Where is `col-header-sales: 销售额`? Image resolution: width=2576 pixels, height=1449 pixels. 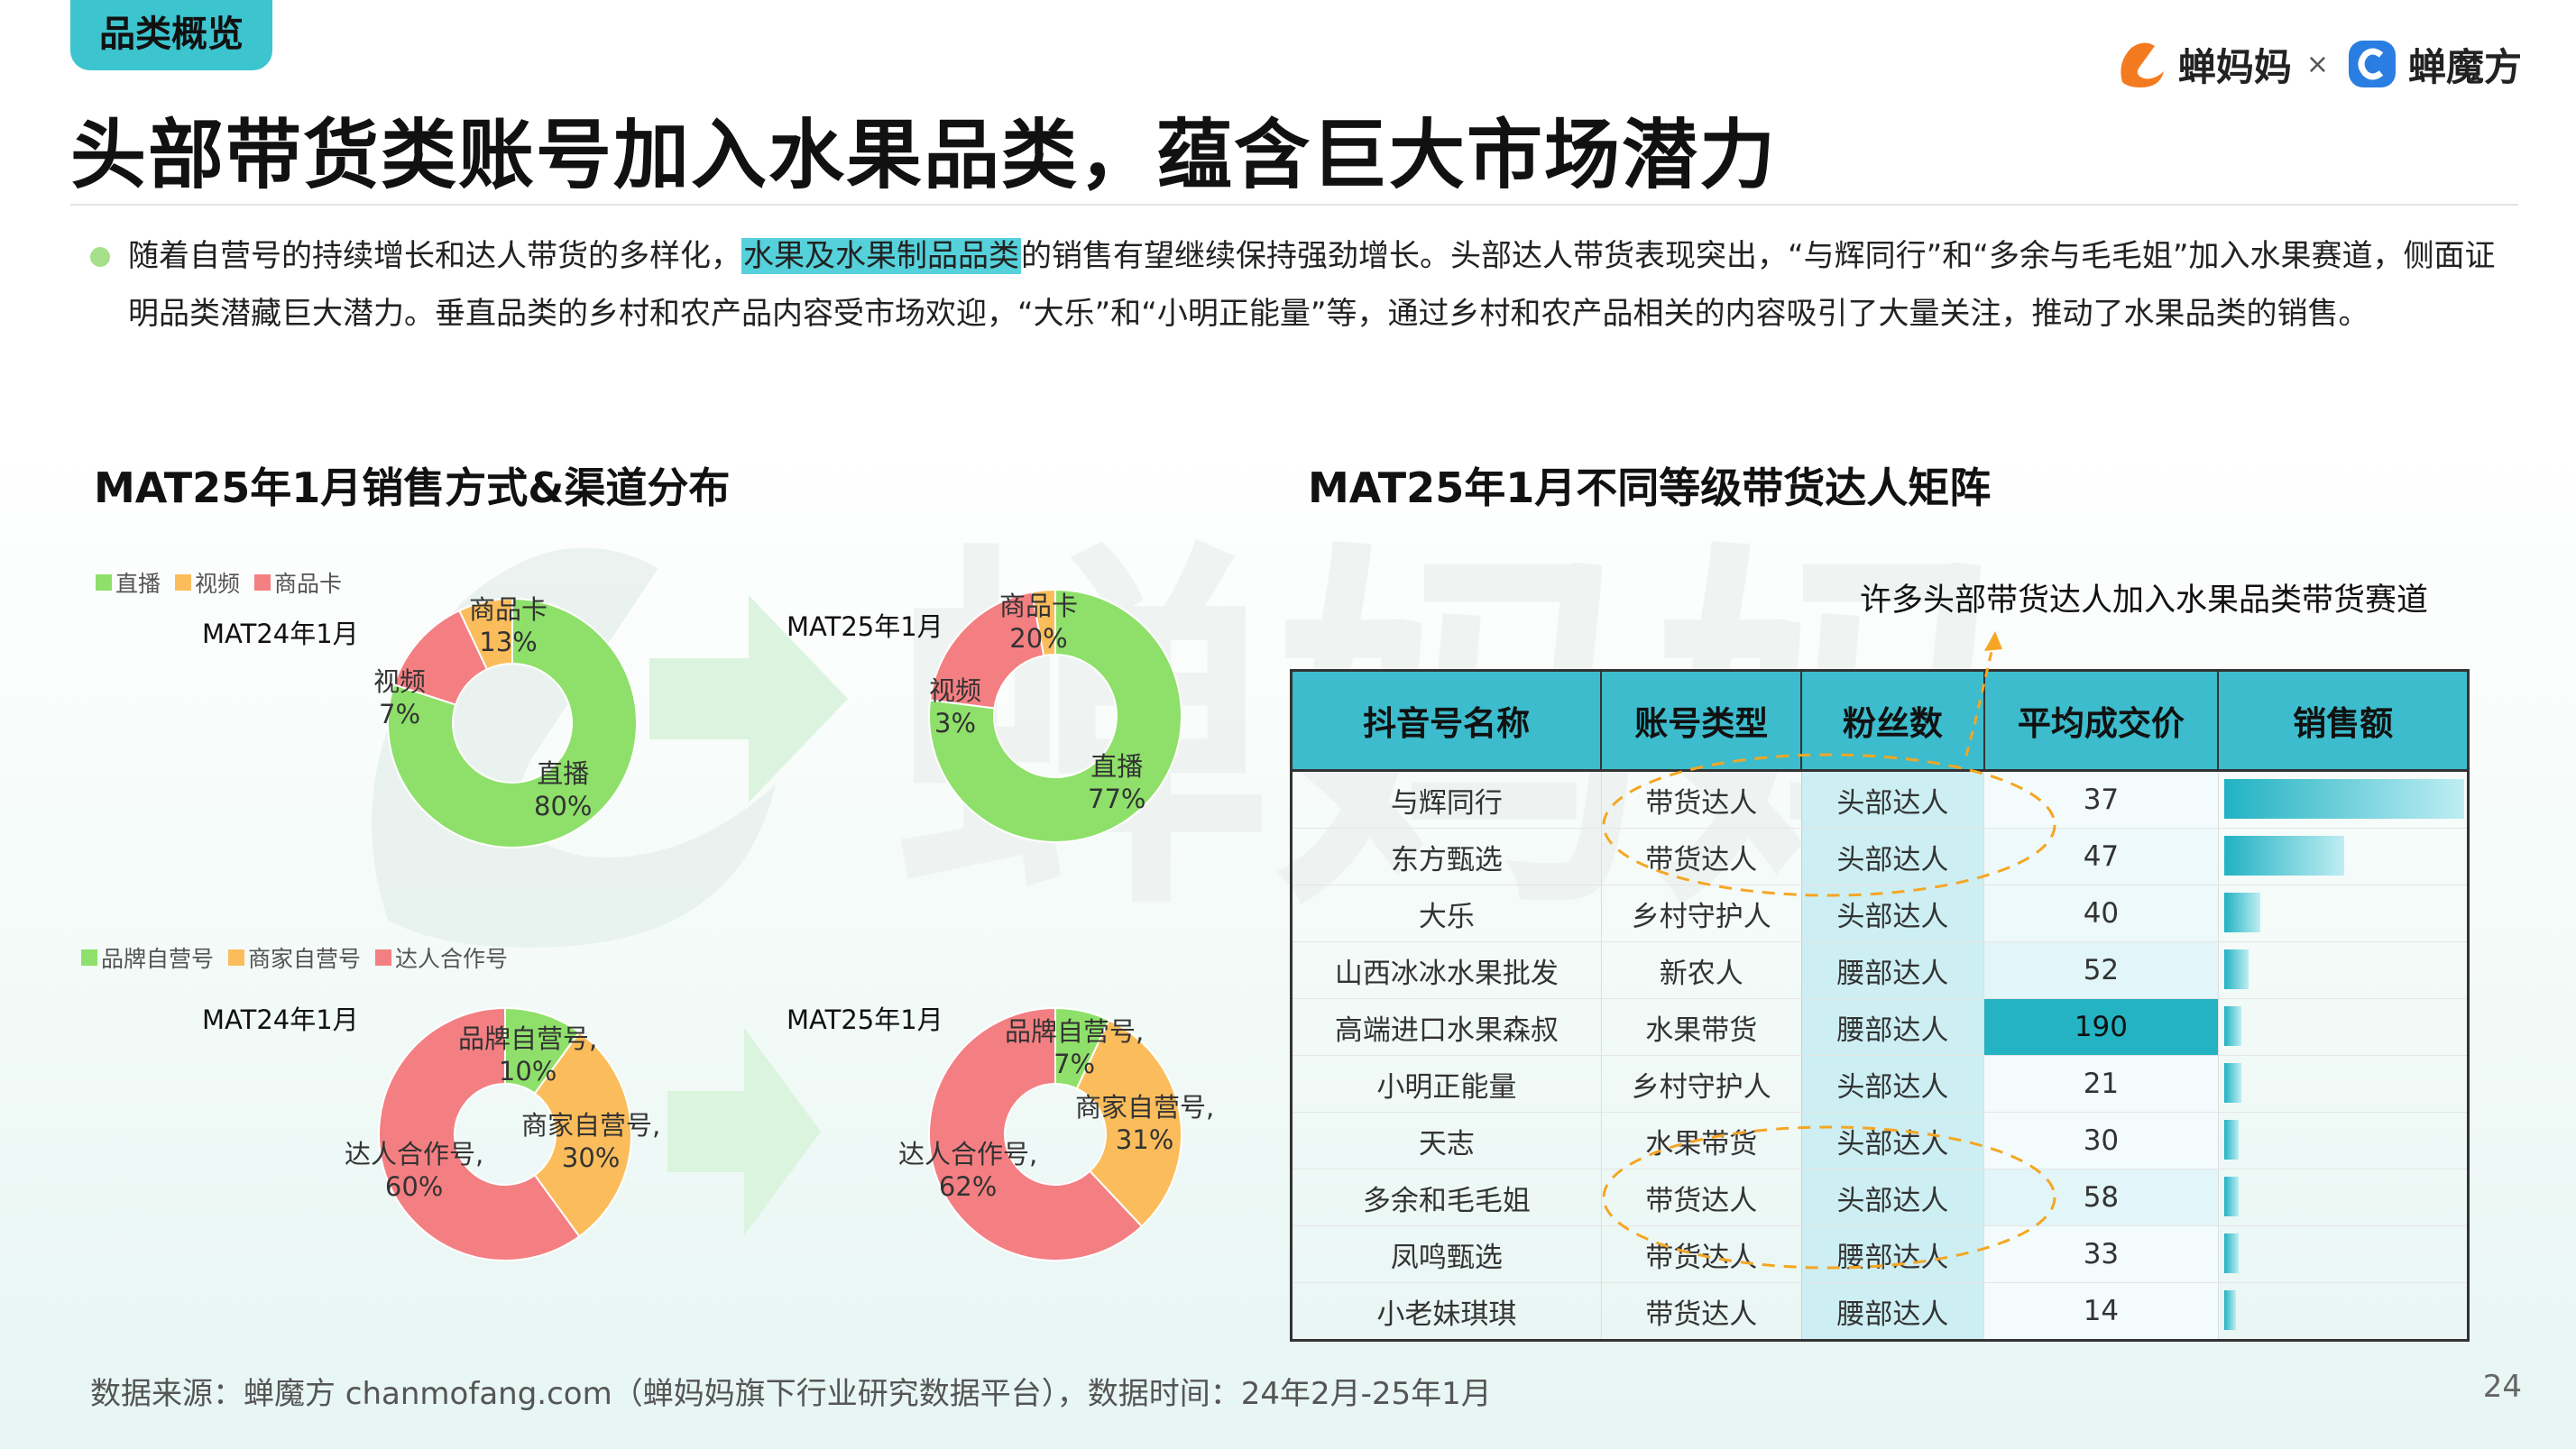 col-header-sales: 销售额 is located at coordinates (2344, 720).